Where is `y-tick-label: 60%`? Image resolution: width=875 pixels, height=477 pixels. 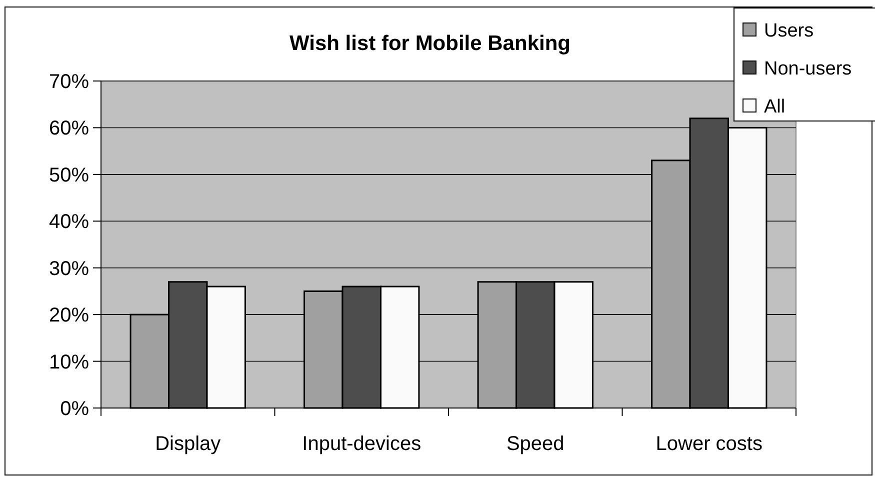 y-tick-label: 60% is located at coordinates (69, 129).